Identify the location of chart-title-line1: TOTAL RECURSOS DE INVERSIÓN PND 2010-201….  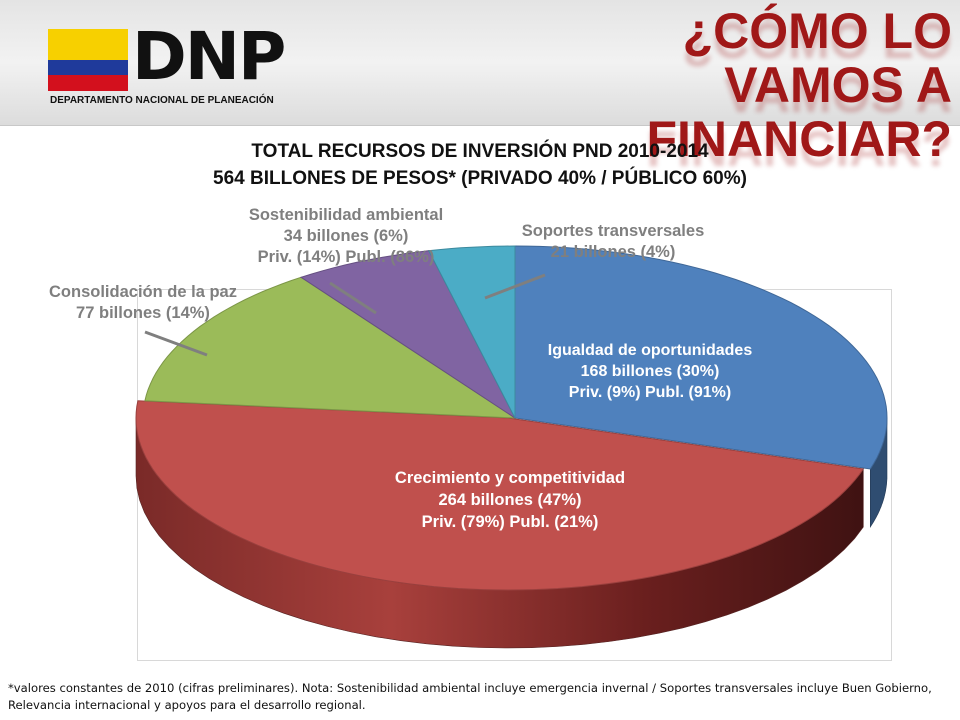
(480, 151).